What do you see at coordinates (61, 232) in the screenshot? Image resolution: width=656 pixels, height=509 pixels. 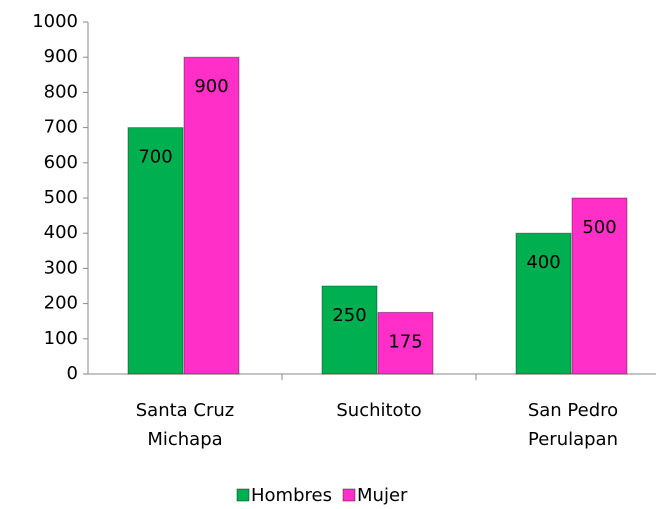 I see `y-tick-label: 400` at bounding box center [61, 232].